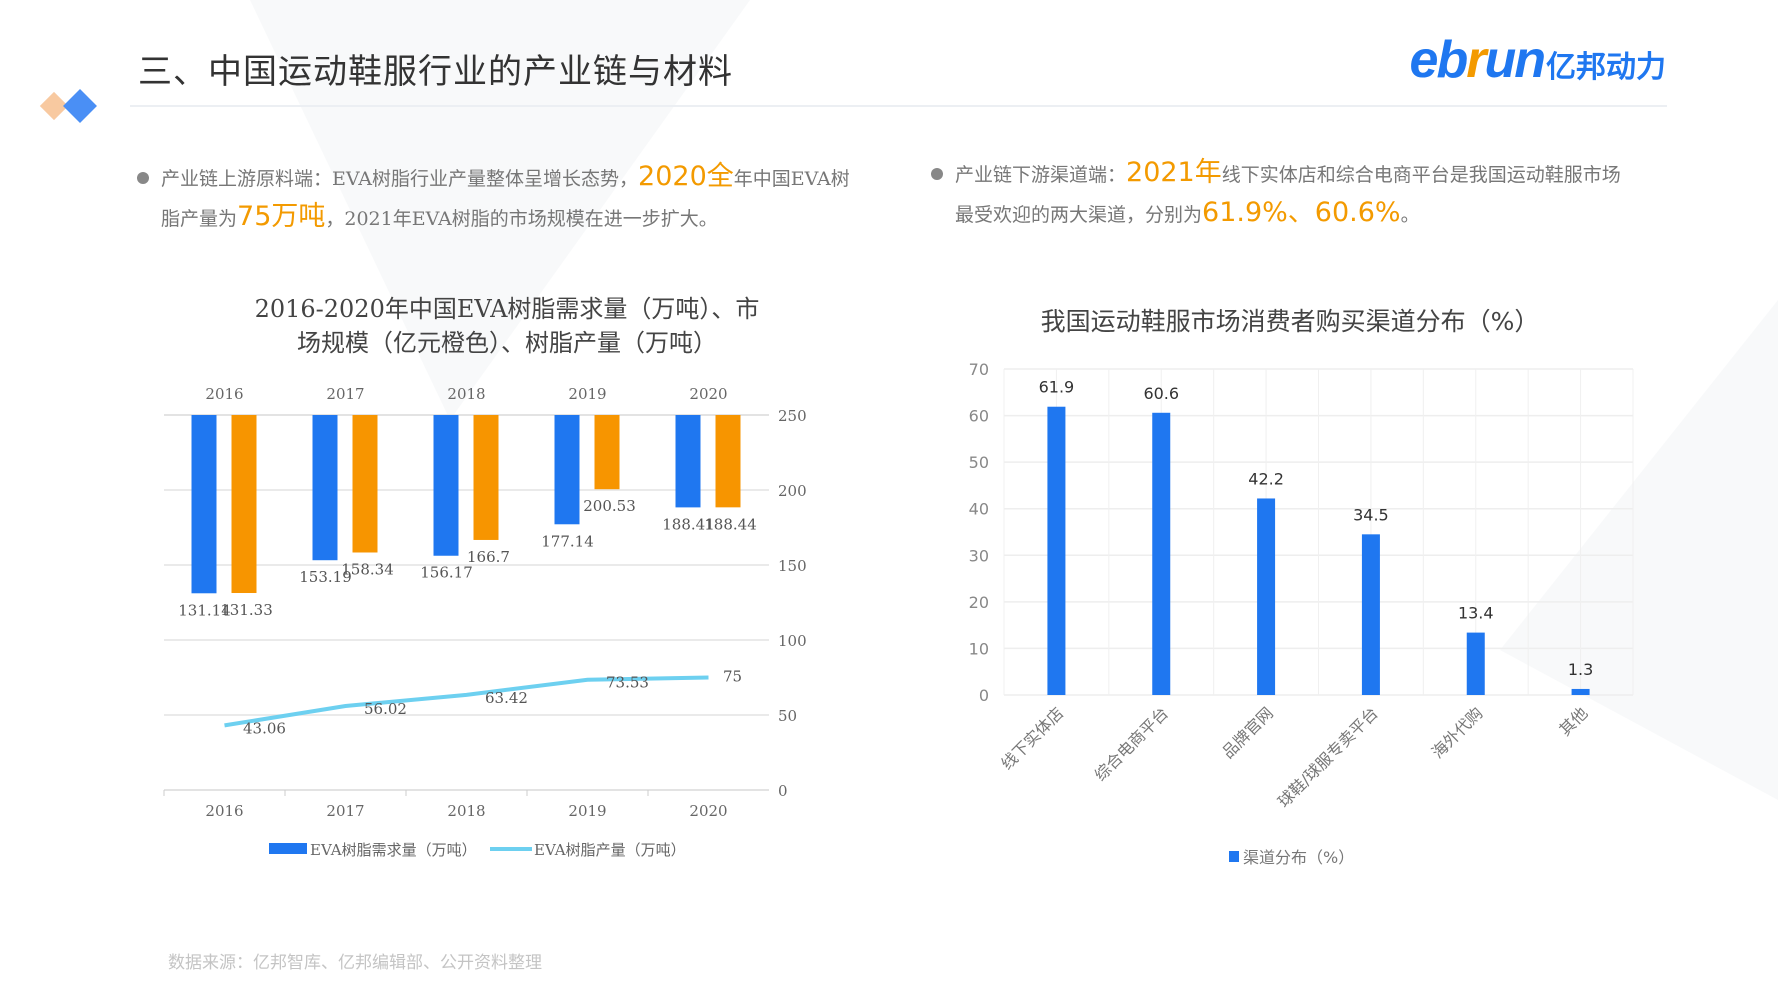 Image resolution: width=1778 pixels, height=1000 pixels. What do you see at coordinates (979, 509) in the screenshot?
I see `y-tick-label: 40` at bounding box center [979, 509].